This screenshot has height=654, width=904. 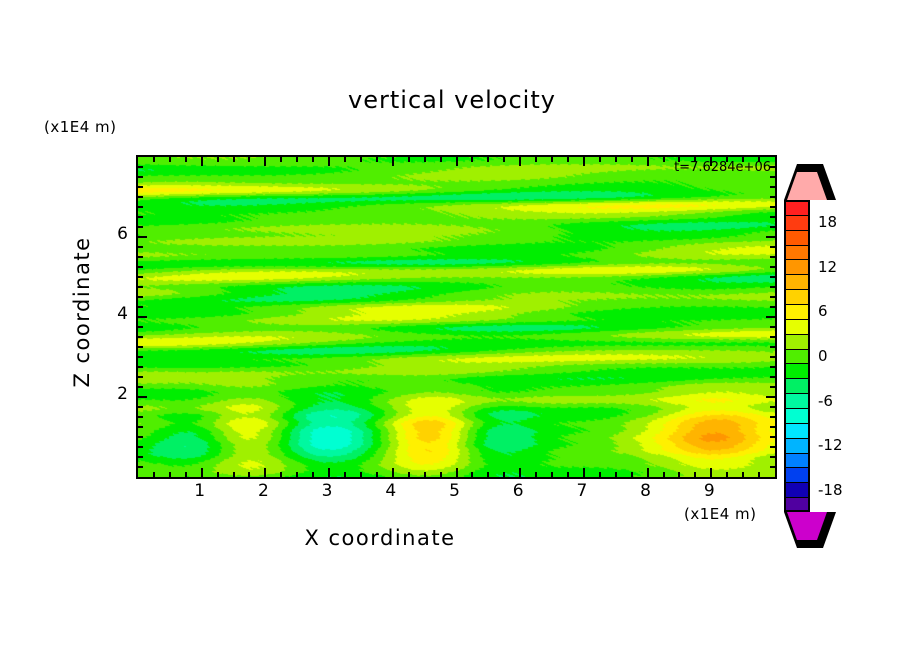 I want to click on x-tick-label: 6, so click(x=518, y=491).